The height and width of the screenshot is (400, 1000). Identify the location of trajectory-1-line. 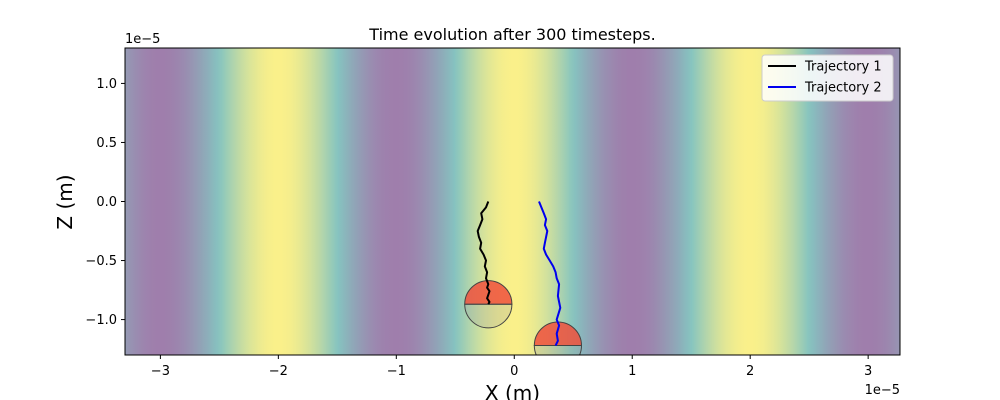
(483, 253).